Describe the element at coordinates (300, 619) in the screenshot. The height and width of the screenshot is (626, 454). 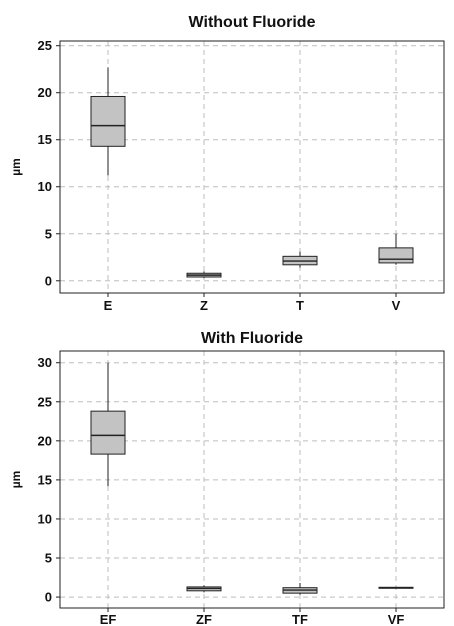
I see `x-tick-label: TF` at that location.